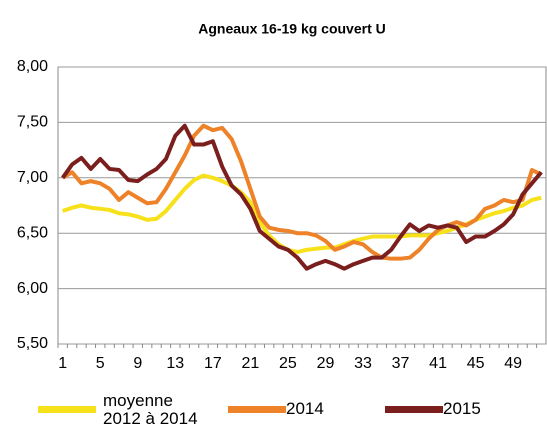  What do you see at coordinates (32, 232) in the screenshot?
I see `y-tick-label: 6,50` at bounding box center [32, 232].